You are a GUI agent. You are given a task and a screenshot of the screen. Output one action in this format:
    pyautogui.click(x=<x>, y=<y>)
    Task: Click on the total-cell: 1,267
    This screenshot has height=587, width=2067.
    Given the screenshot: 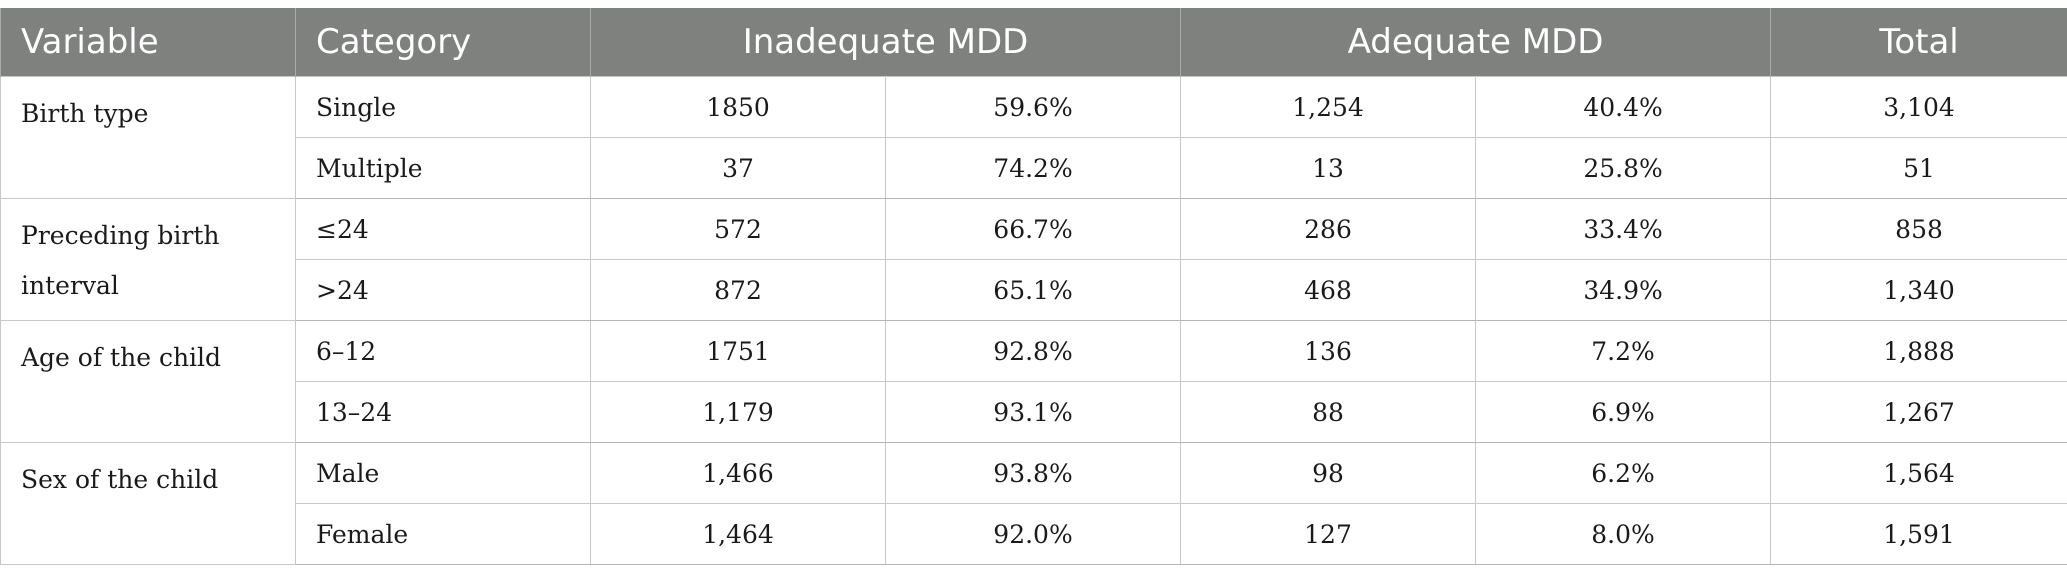 What is the action you would take?
    pyautogui.click(x=1918, y=412)
    